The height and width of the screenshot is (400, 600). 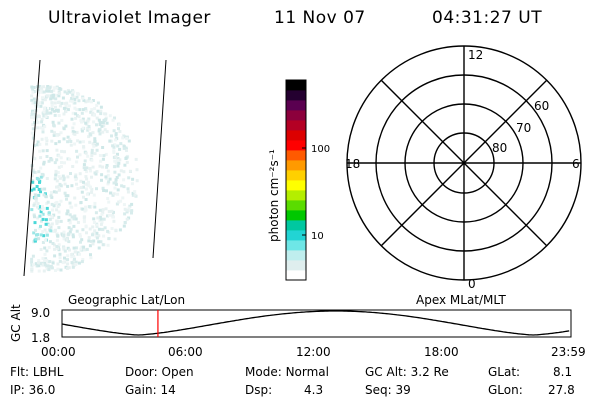 I want to click on dsp-label: Dsp:, so click(x=259, y=390).